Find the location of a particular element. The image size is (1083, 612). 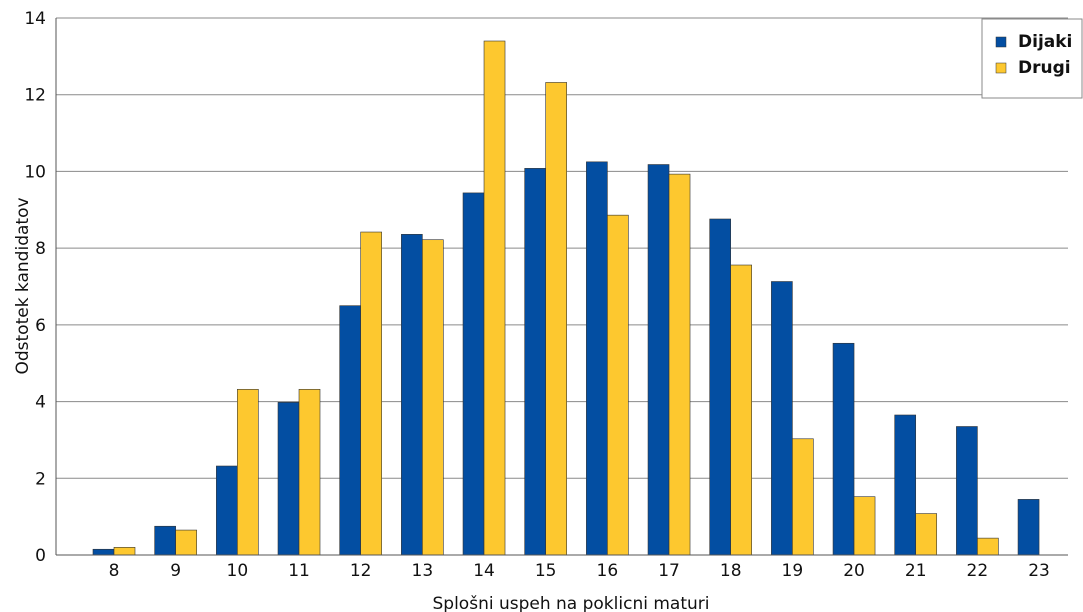

legend-label-dijaki: Dijaki is located at coordinates (1045, 42).